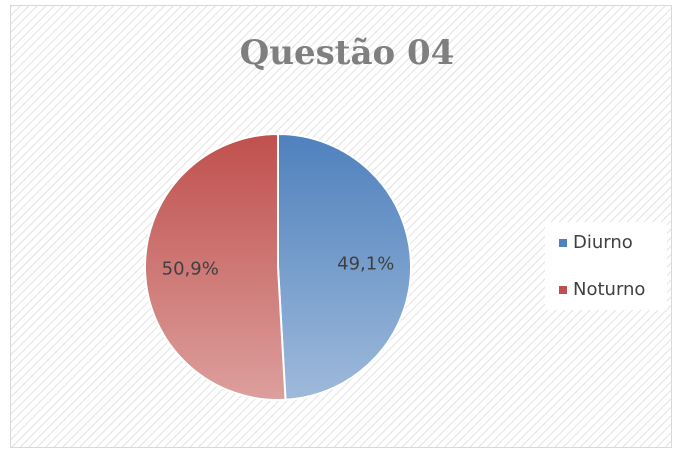 Image resolution: width=675 pixels, height=452 pixels. Describe the element at coordinates (609, 289) in the screenshot. I see `legend-label: Noturno` at that location.